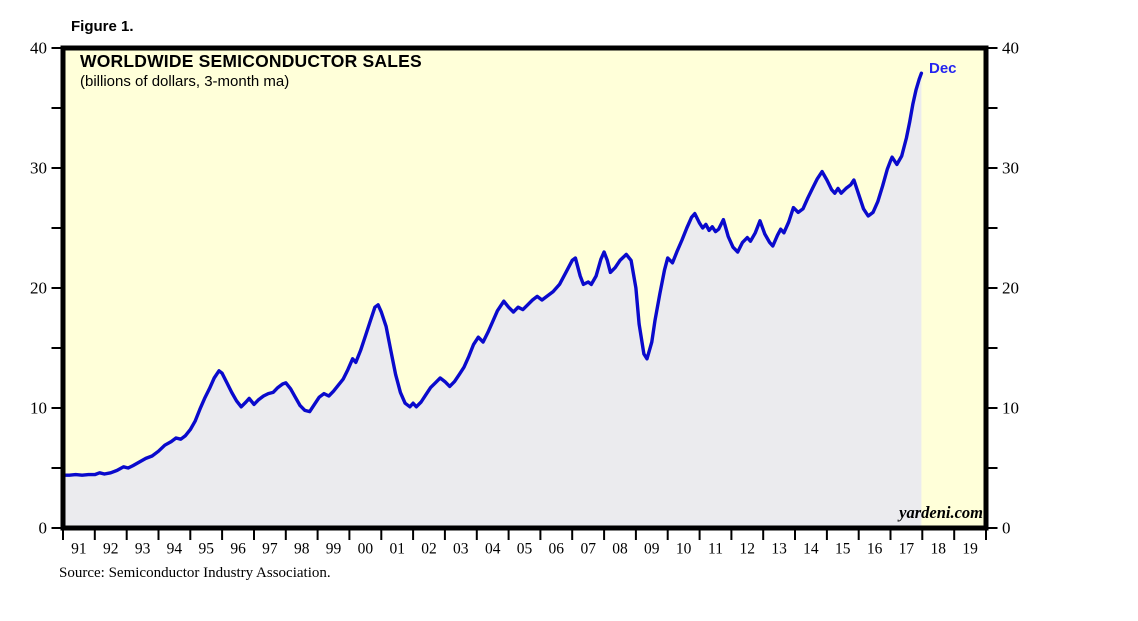  What do you see at coordinates (525, 549) in the screenshot?
I see `svg-text: 05` at bounding box center [525, 549].